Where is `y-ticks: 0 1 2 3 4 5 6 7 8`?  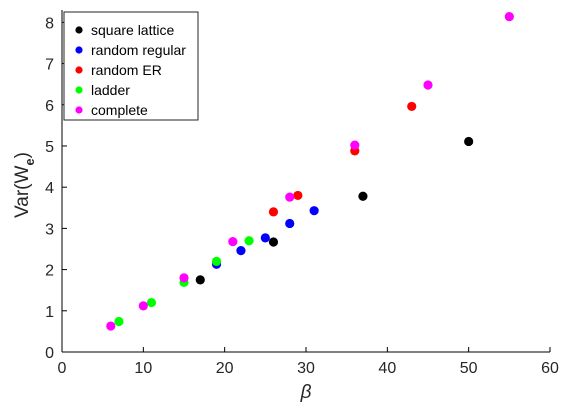
y-ticks: 0 1 2 3 4 5 6 7 8 is located at coordinates (56, 188).